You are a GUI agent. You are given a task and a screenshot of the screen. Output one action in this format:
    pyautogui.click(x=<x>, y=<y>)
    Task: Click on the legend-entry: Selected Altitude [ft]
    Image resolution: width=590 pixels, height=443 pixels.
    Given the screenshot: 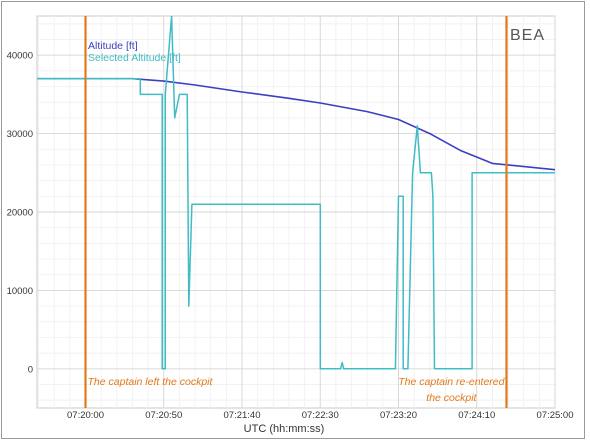 What is the action you would take?
    pyautogui.click(x=134, y=58)
    